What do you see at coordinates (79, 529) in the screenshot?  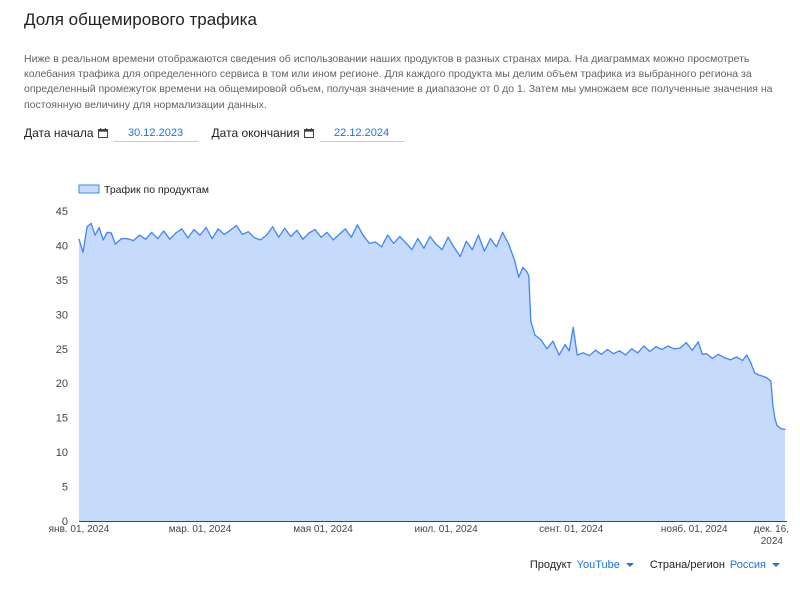 I see `x-tick-label: янв. 01, 2024` at bounding box center [79, 529].